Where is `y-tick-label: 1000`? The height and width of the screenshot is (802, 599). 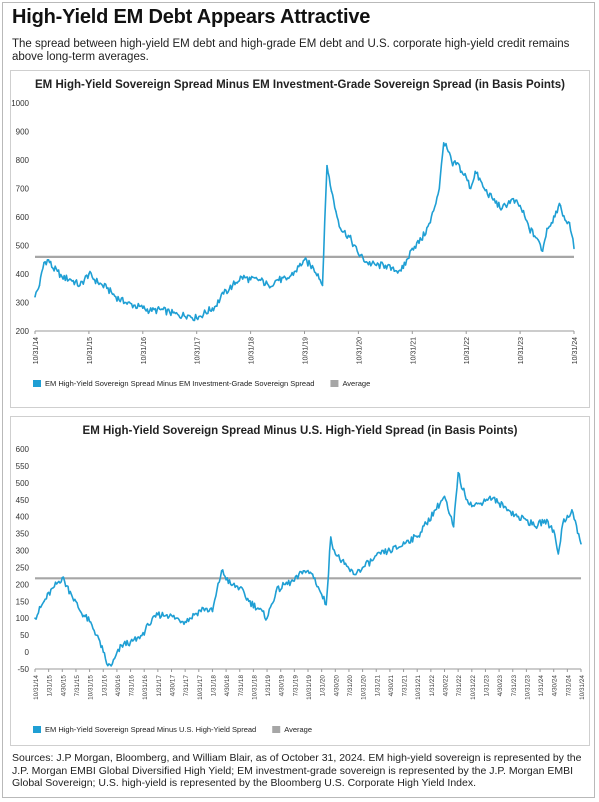 y-tick-label: 1000 is located at coordinates (20, 103).